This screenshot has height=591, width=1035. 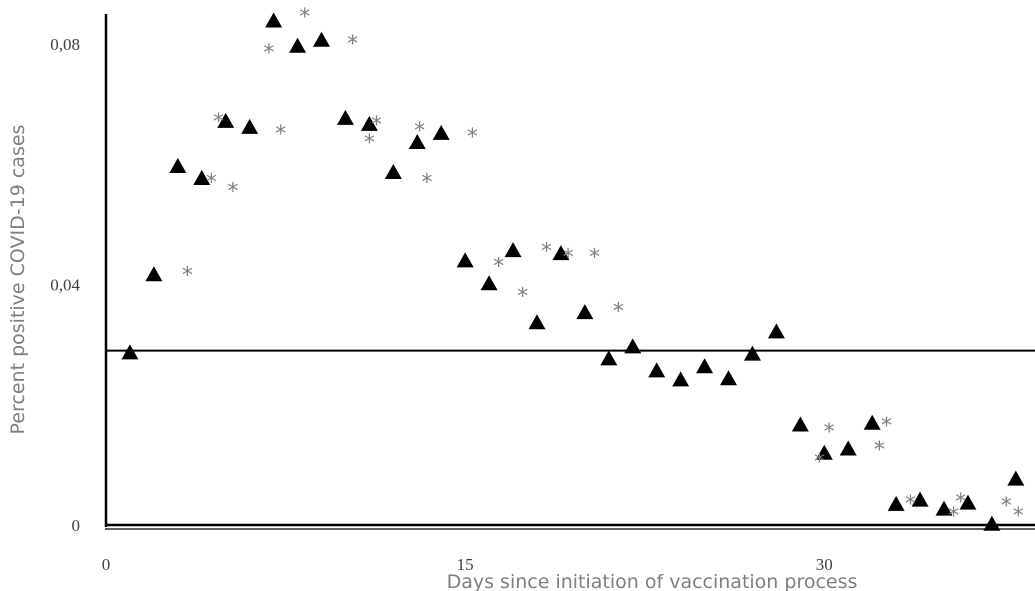 I want to click on y-tick-label: 0, so click(x=76, y=525).